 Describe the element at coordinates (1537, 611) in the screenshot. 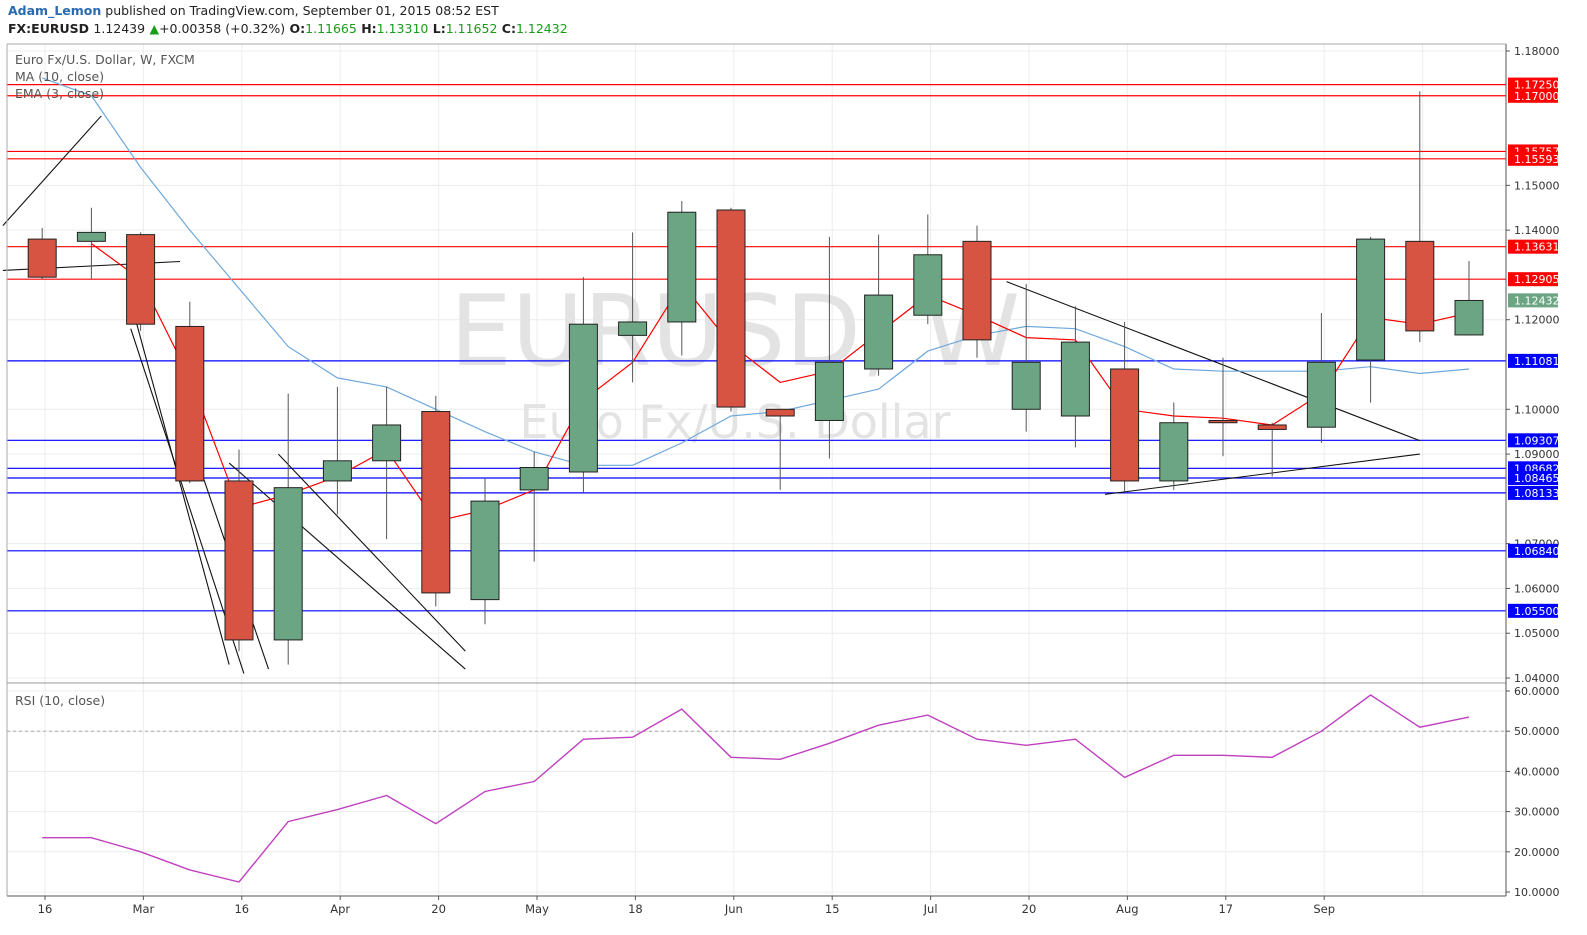

I see `level-price-label: 1.05500` at that location.